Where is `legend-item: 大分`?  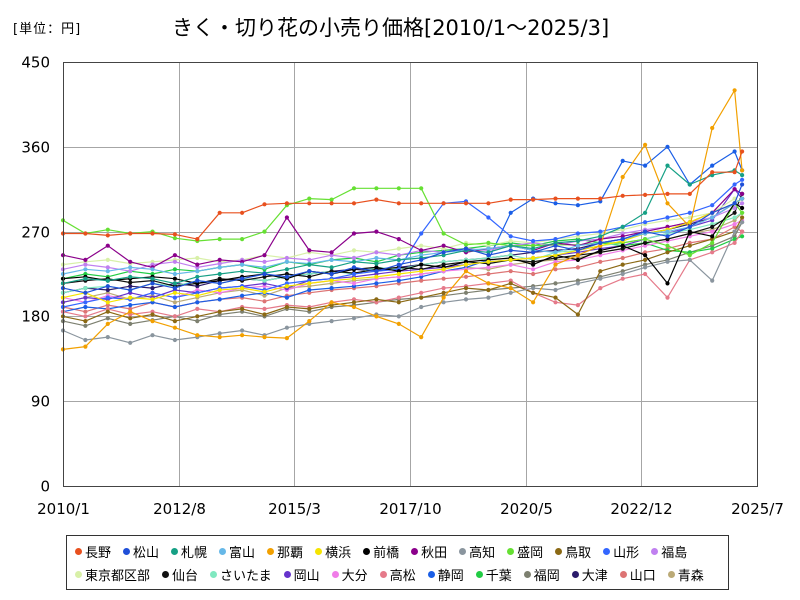 legend-item: 大分 is located at coordinates (349, 574).